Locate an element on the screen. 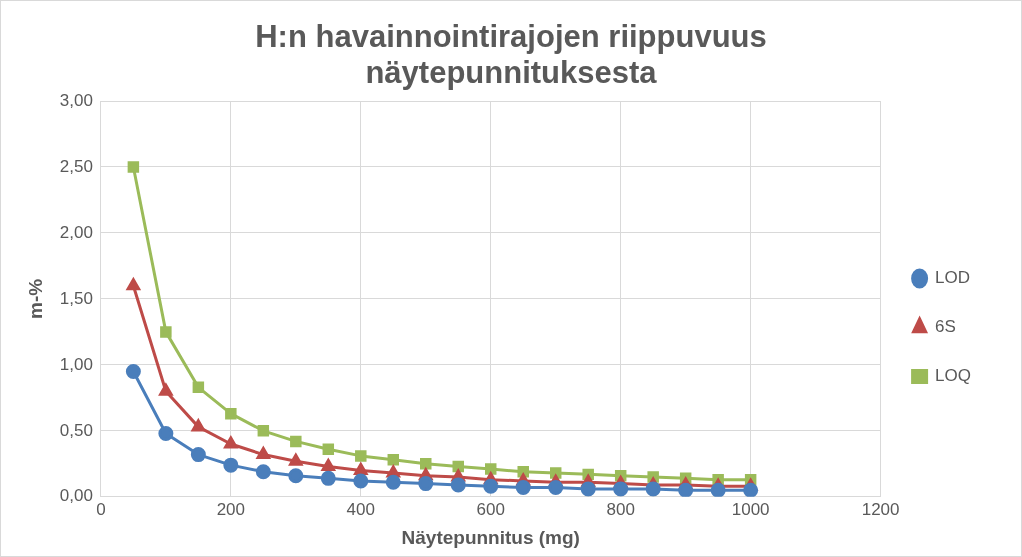  y-tick-label: 2,00 is located at coordinates (76, 232).